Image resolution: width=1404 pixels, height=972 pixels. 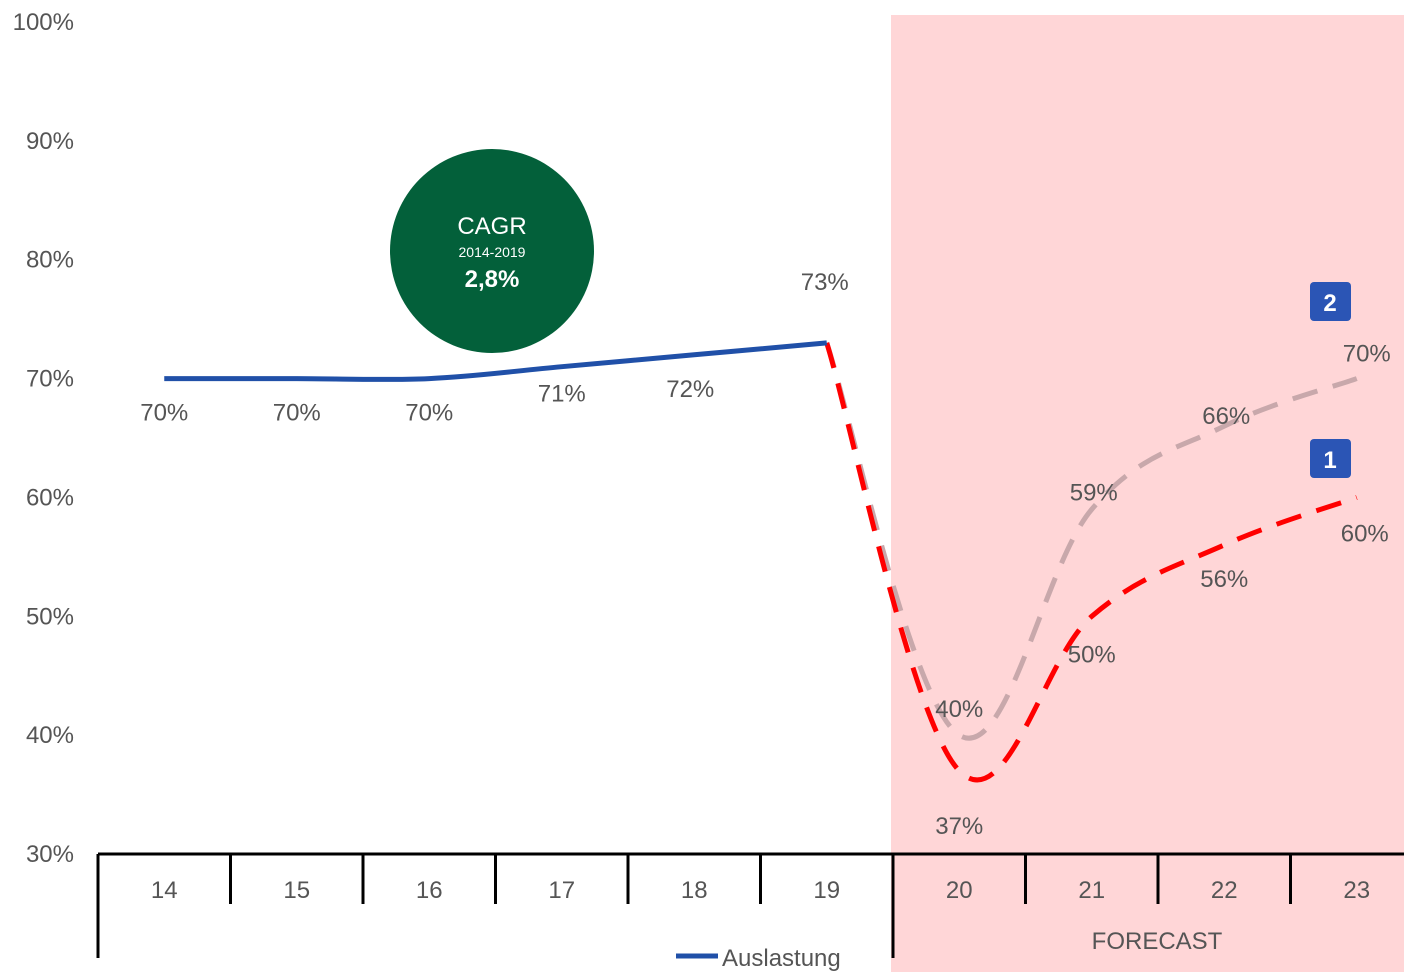 I want to click on x-tick-label: 19, so click(x=826, y=890).